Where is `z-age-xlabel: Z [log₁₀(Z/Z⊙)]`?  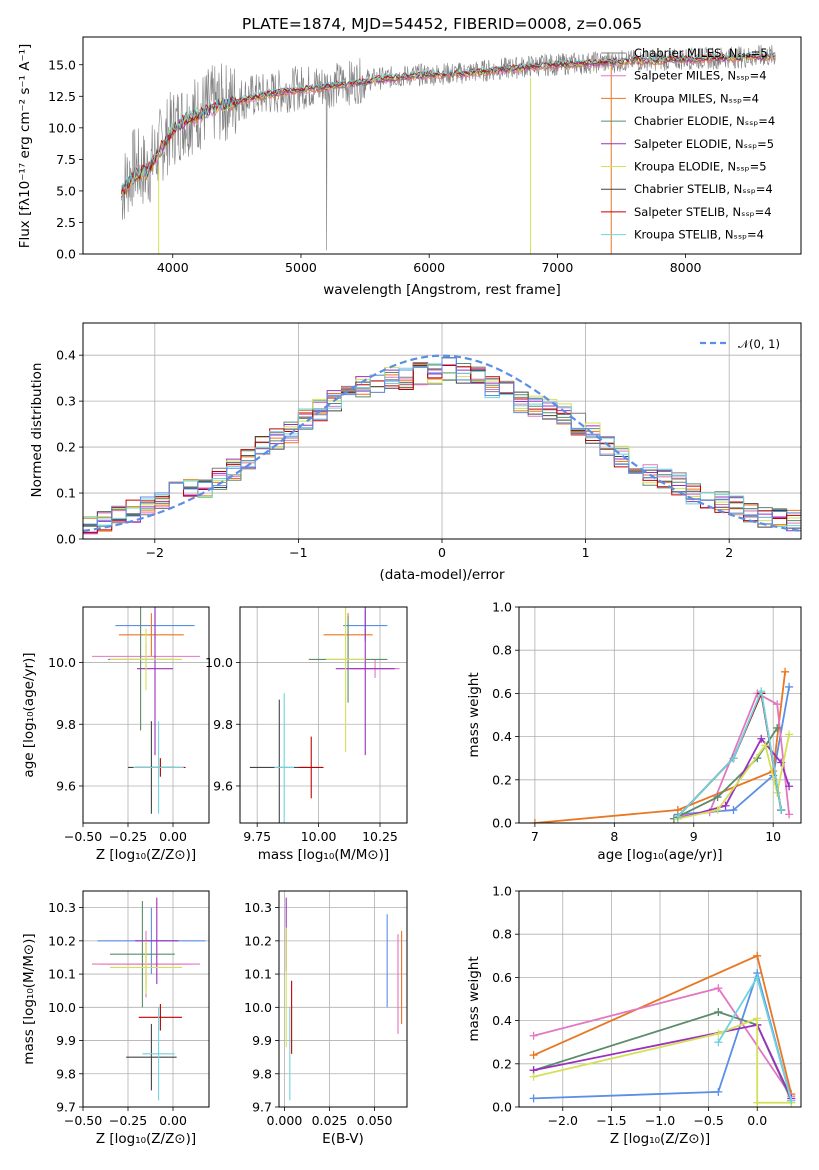
z-age-xlabel: Z [log₁₀(Z/Z⊙)] is located at coordinates (146, 855).